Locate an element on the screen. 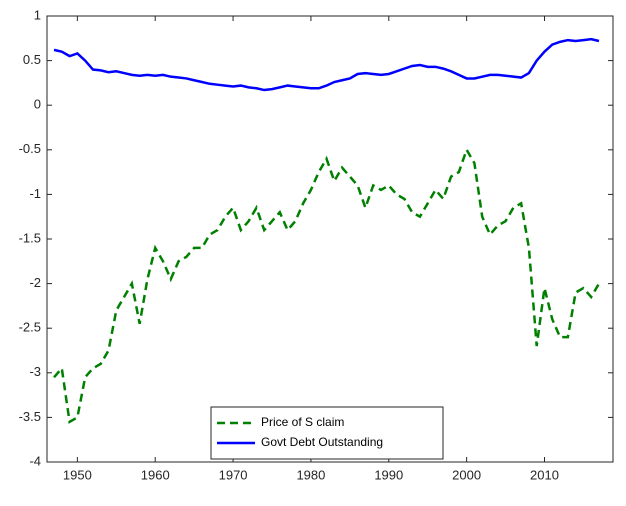 The image size is (626, 506). y-tick-label: -4 is located at coordinates (35, 460).